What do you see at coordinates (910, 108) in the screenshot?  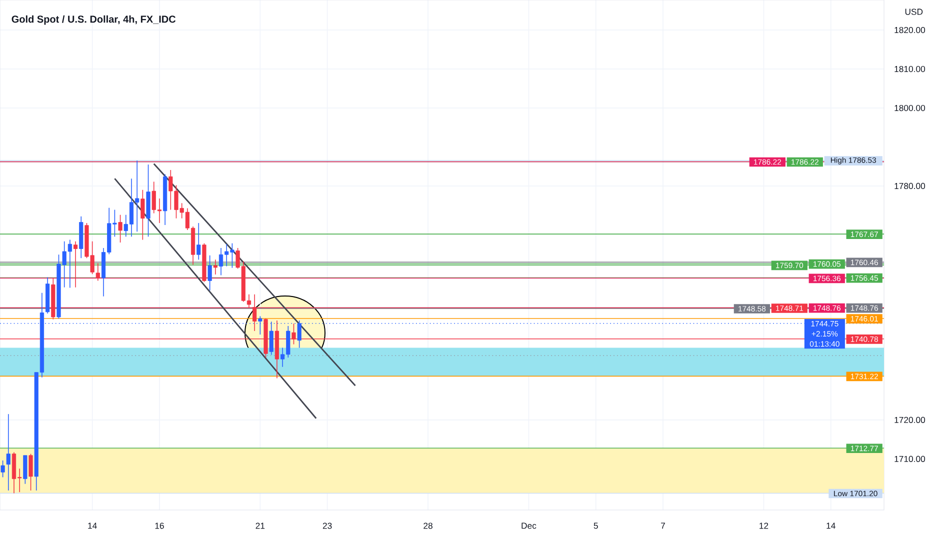 I see `y-tick-label: 1800.00` at bounding box center [910, 108].